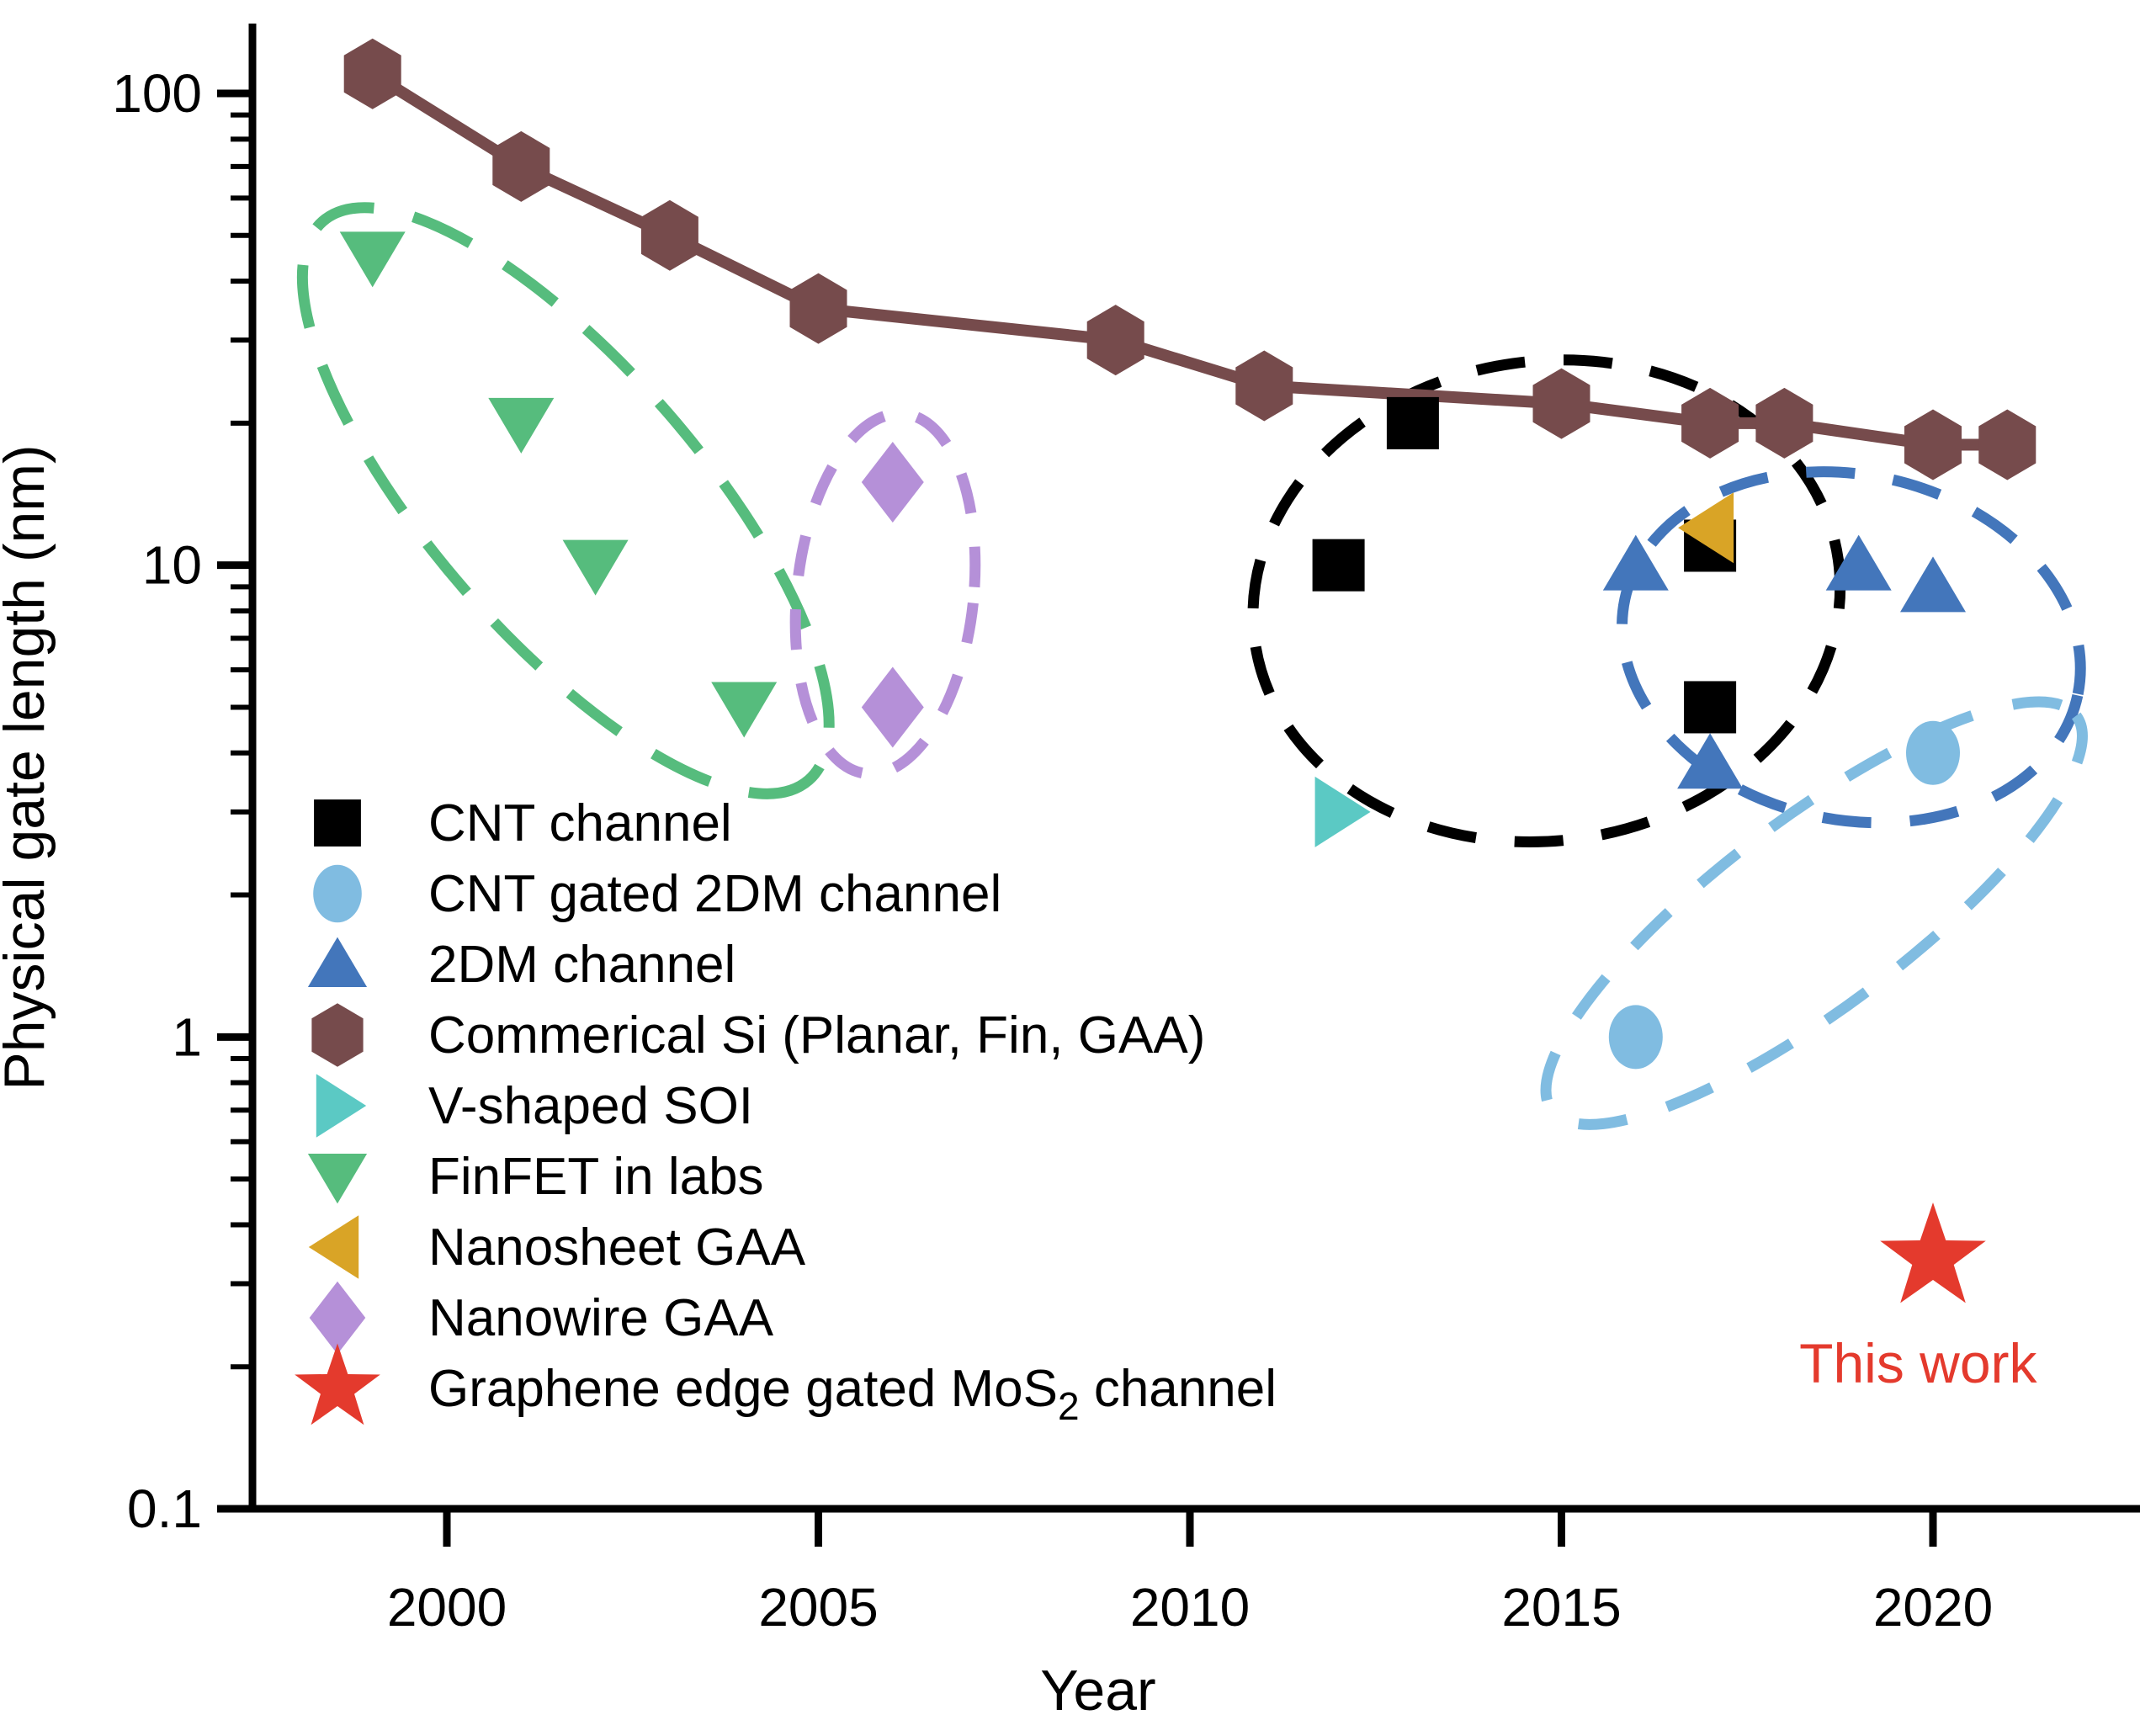 The height and width of the screenshot is (1736, 2140). I want to click on legend-label: CNT channel, so click(580, 823).